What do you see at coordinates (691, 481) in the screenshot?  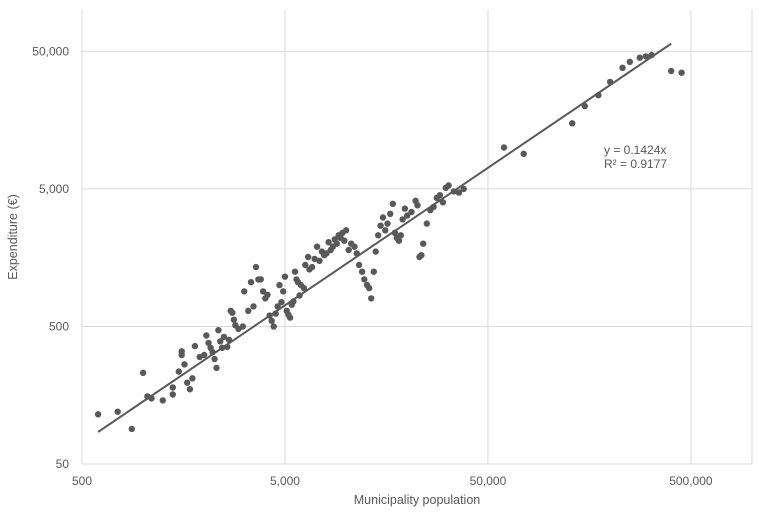 I see `x-tick-label: 500,000` at bounding box center [691, 481].